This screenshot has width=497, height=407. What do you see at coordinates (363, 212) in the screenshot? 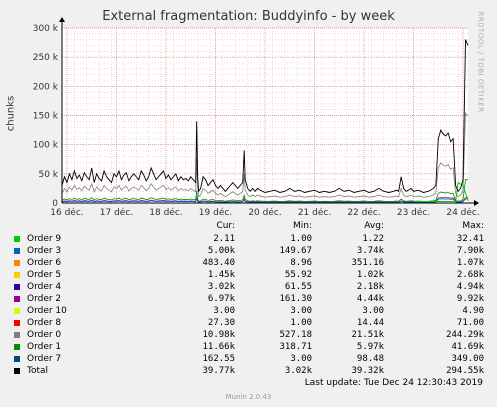
I see `x-tick-label: 22 déc.` at bounding box center [363, 212].